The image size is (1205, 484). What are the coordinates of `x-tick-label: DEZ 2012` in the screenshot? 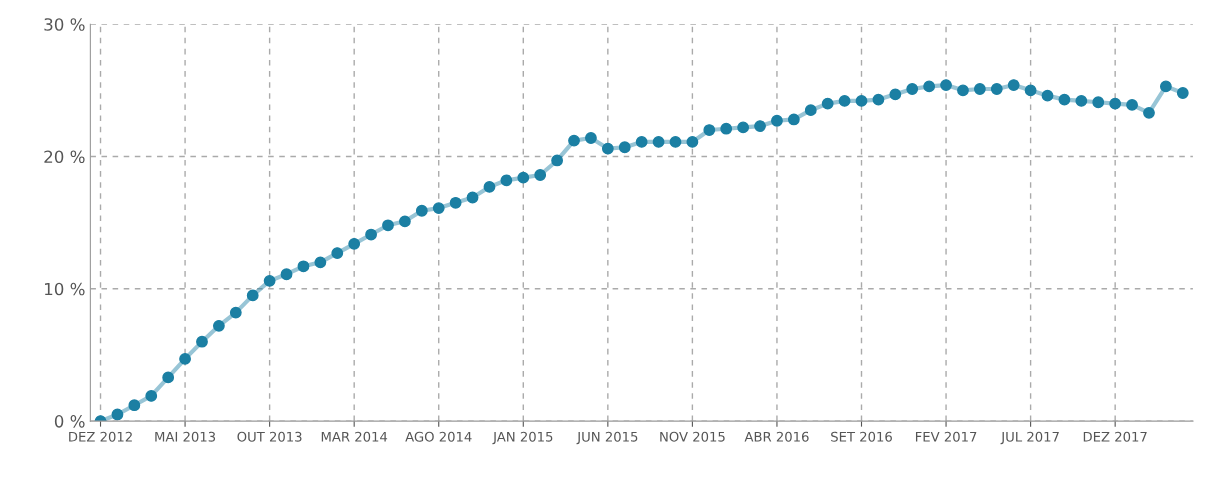 It's located at (100, 436).